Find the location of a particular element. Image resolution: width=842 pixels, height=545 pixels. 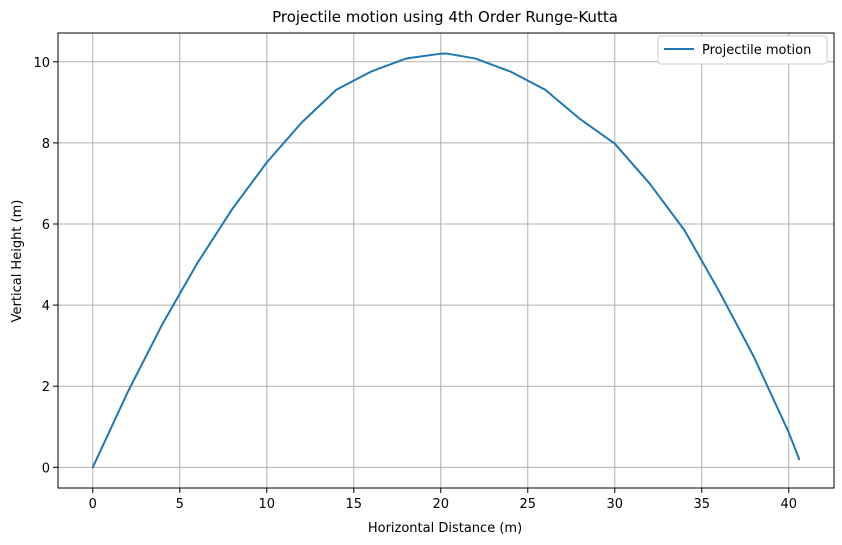

x-tick-label: 5 is located at coordinates (180, 504).